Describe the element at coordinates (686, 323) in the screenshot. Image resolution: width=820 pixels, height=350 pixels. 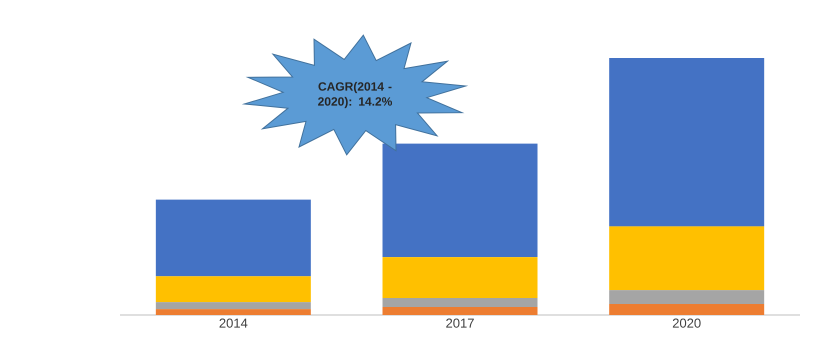
I see `x-tick-label: 2020` at that location.